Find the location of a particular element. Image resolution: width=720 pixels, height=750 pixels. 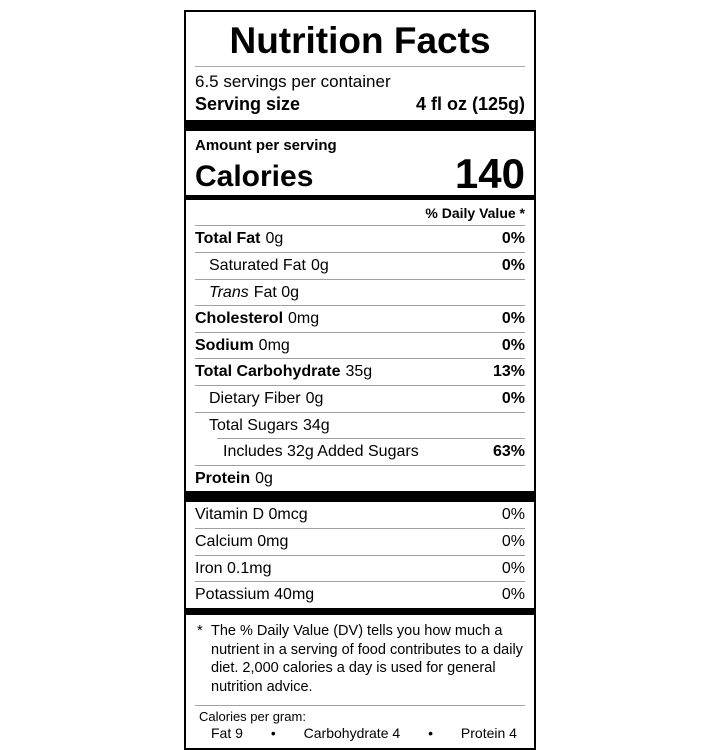

nutrient-name: Total Fat 0g is located at coordinates (239, 239).